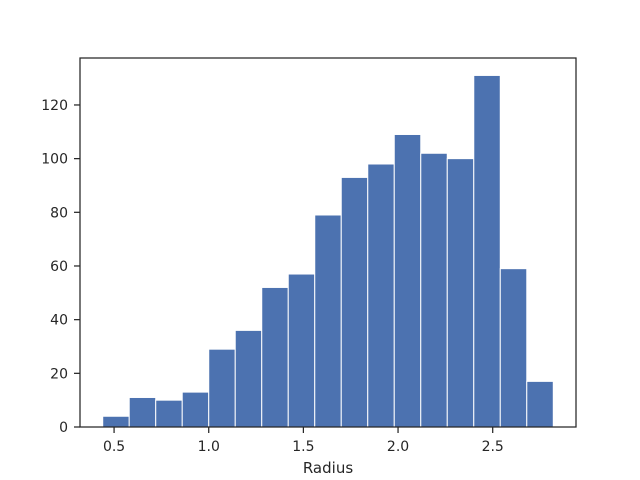  I want to click on y-tick-label: 60, so click(59, 267).